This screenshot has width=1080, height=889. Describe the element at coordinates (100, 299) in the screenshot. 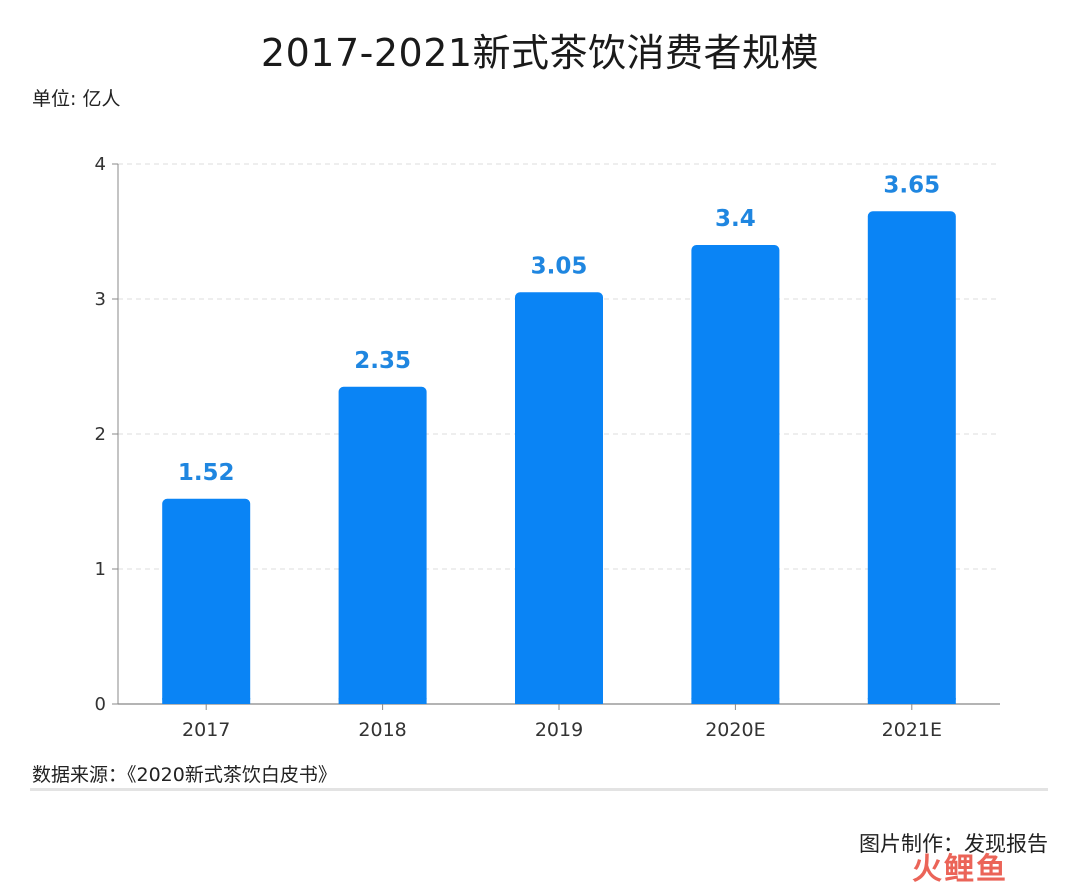

I see `y-tick-label: 3` at that location.